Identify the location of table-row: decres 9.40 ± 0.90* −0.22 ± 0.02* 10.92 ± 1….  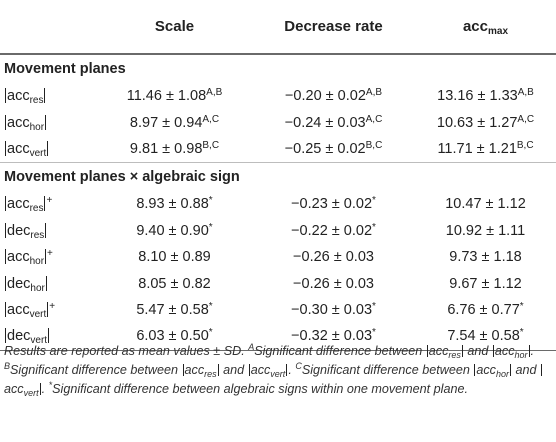
(278, 231).